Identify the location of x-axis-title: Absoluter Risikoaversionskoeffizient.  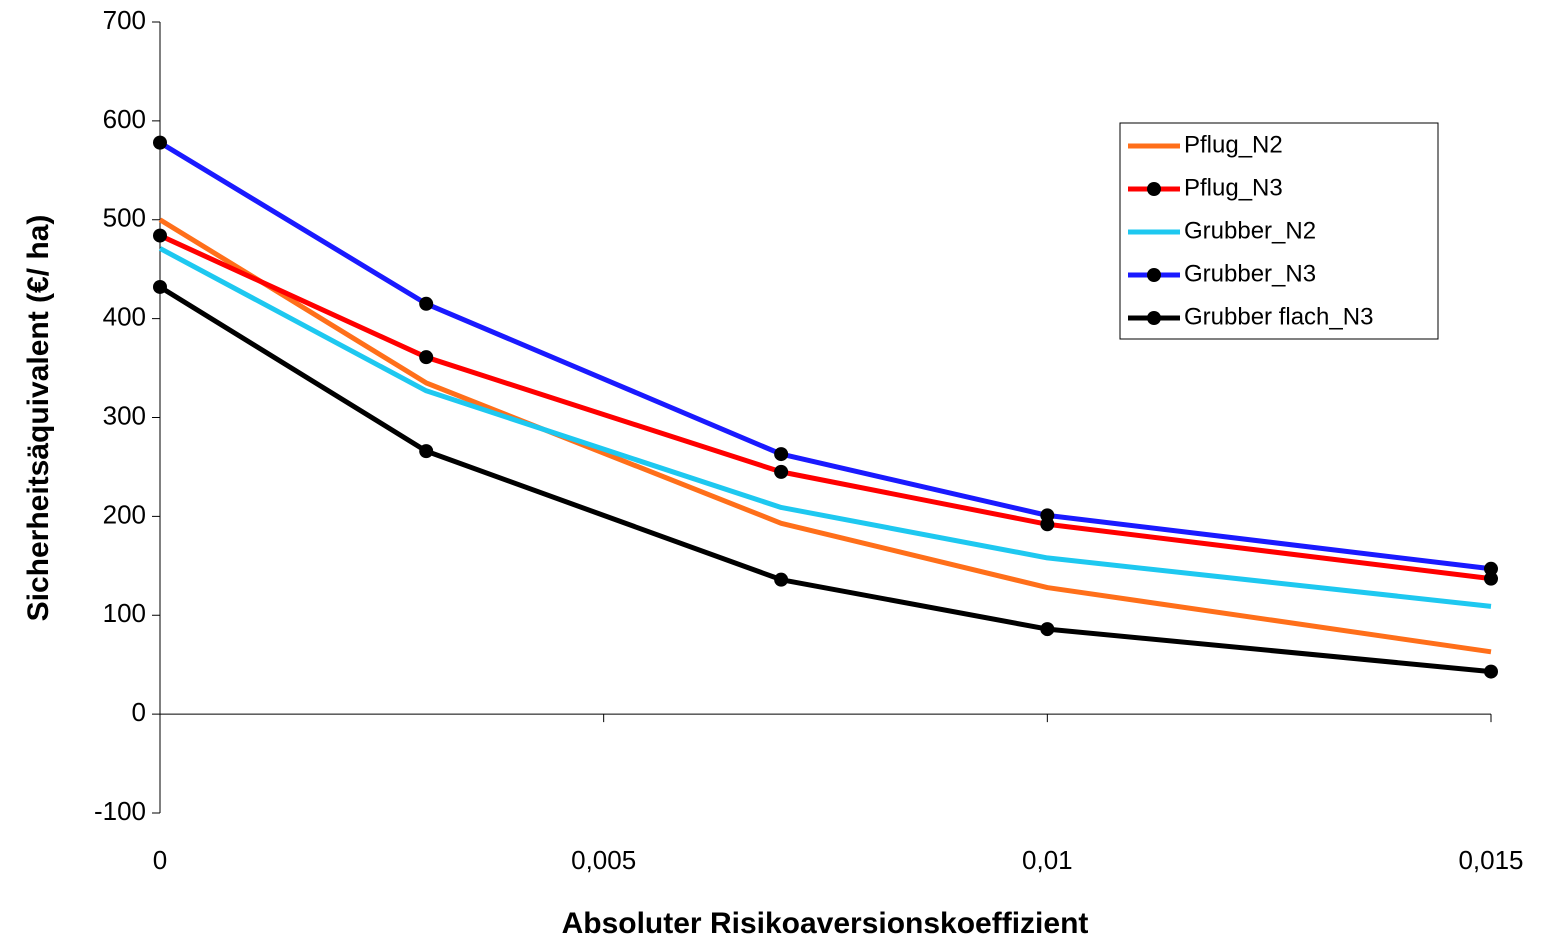
(825, 923).